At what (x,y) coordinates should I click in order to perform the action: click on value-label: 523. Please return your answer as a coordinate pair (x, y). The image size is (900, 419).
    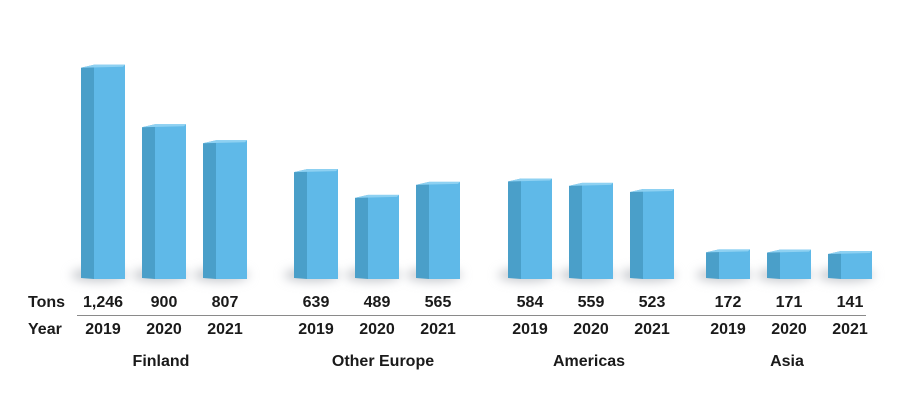
    Looking at the image, I should click on (652, 302).